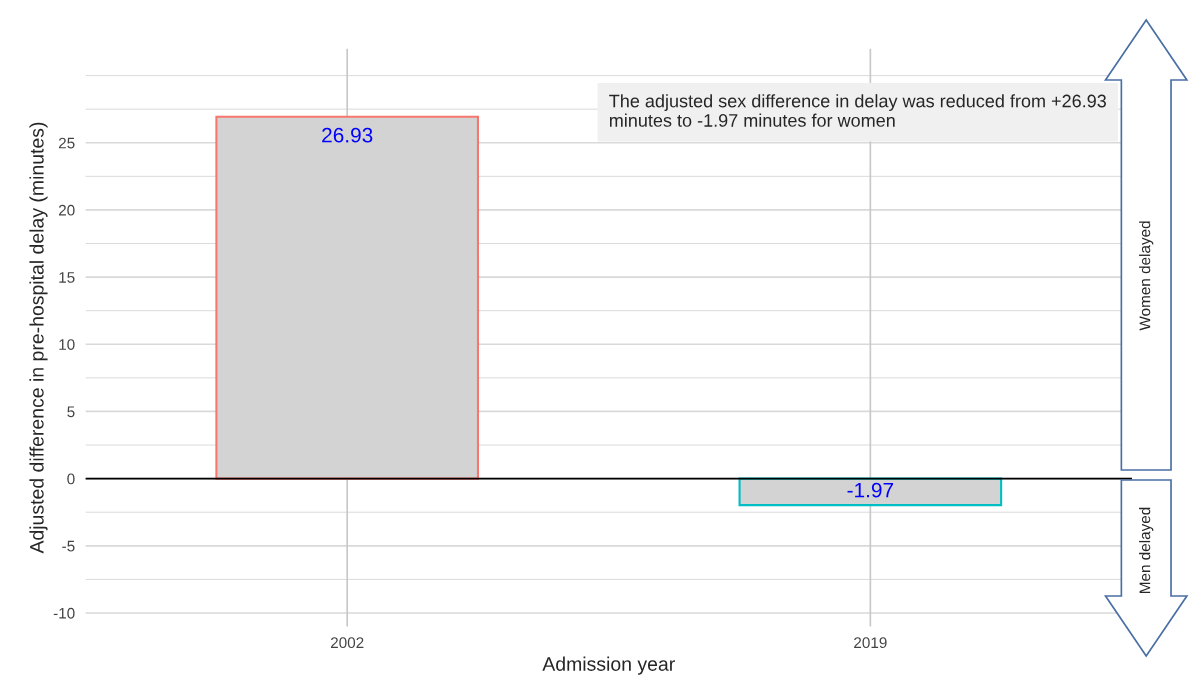 This screenshot has height=696, width=1189. I want to click on y-tick-label: 25, so click(66, 143).